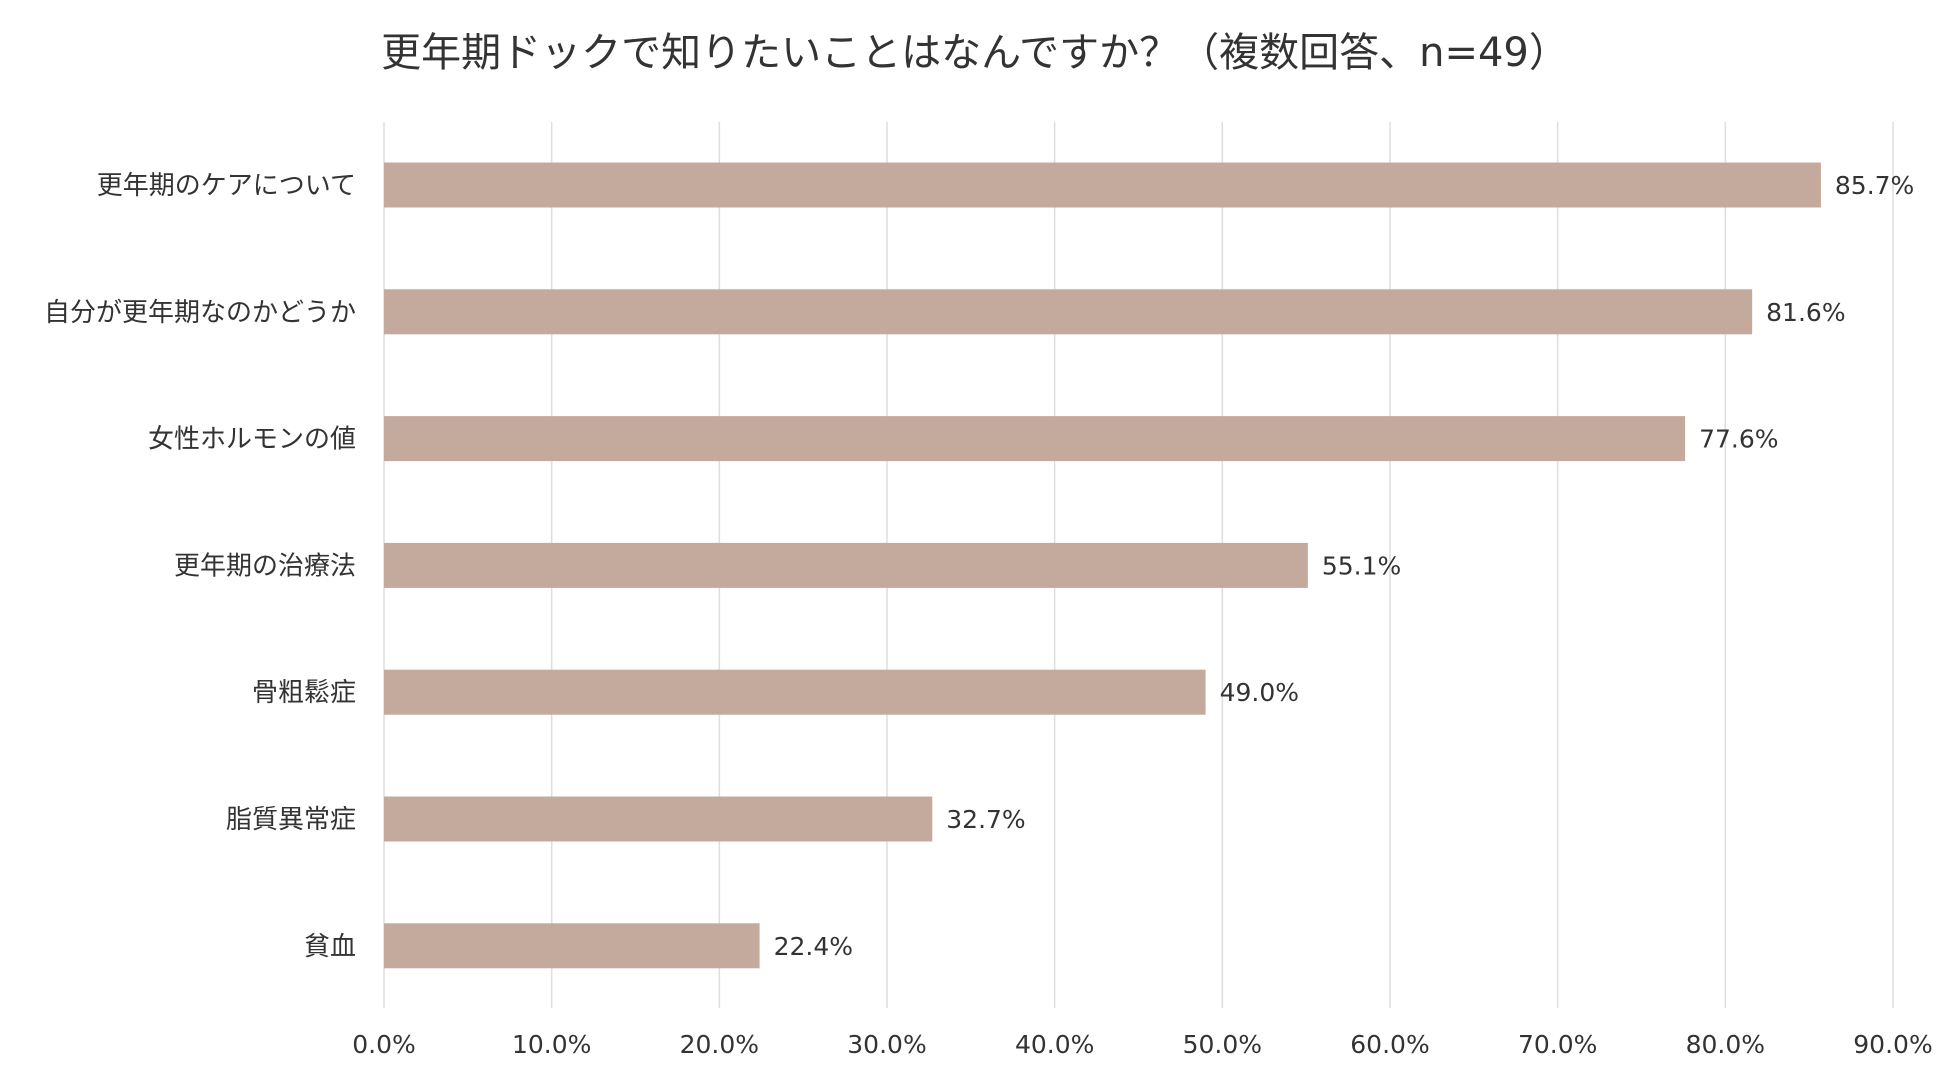 The height and width of the screenshot is (1076, 1950). Describe the element at coordinates (813, 946) in the screenshot. I see `data-label: 22.4%` at that location.